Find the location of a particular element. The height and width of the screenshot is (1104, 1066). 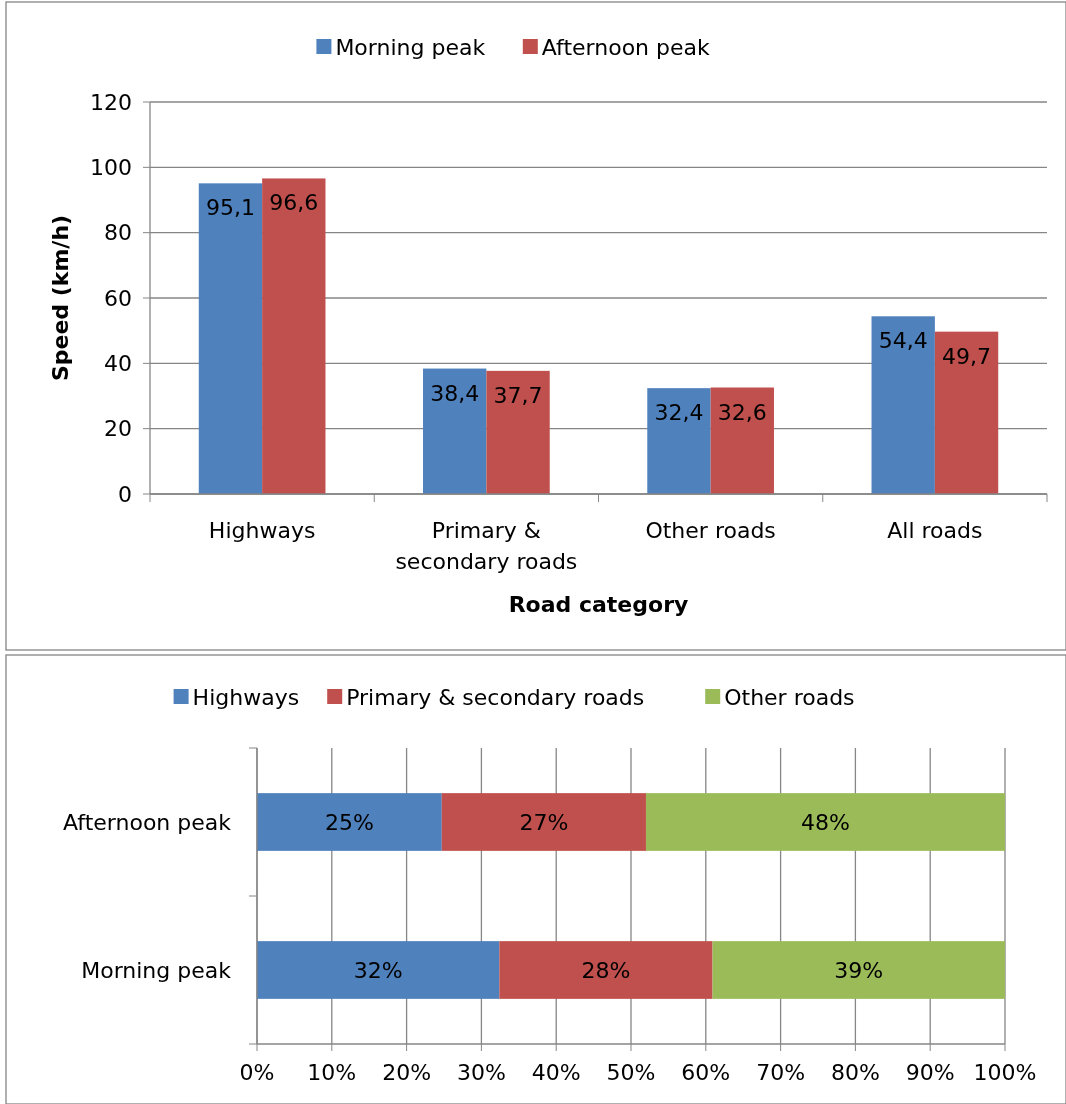

data-label: 96,6 is located at coordinates (294, 203).